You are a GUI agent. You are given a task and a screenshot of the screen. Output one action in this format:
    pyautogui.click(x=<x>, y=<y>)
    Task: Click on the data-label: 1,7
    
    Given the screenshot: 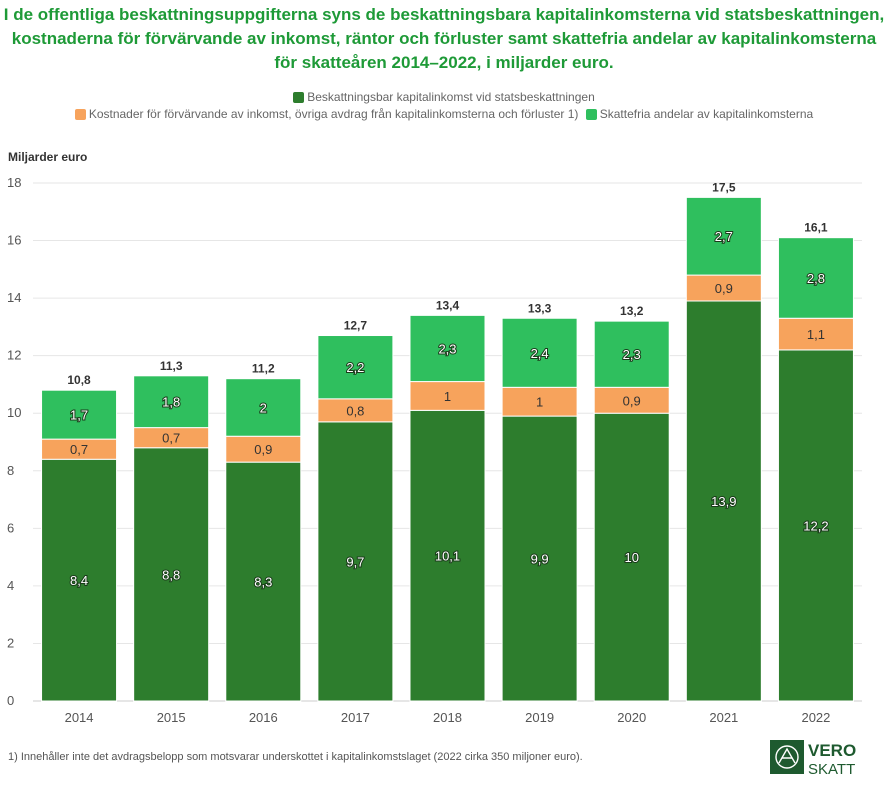 What is the action you would take?
    pyautogui.click(x=79, y=415)
    